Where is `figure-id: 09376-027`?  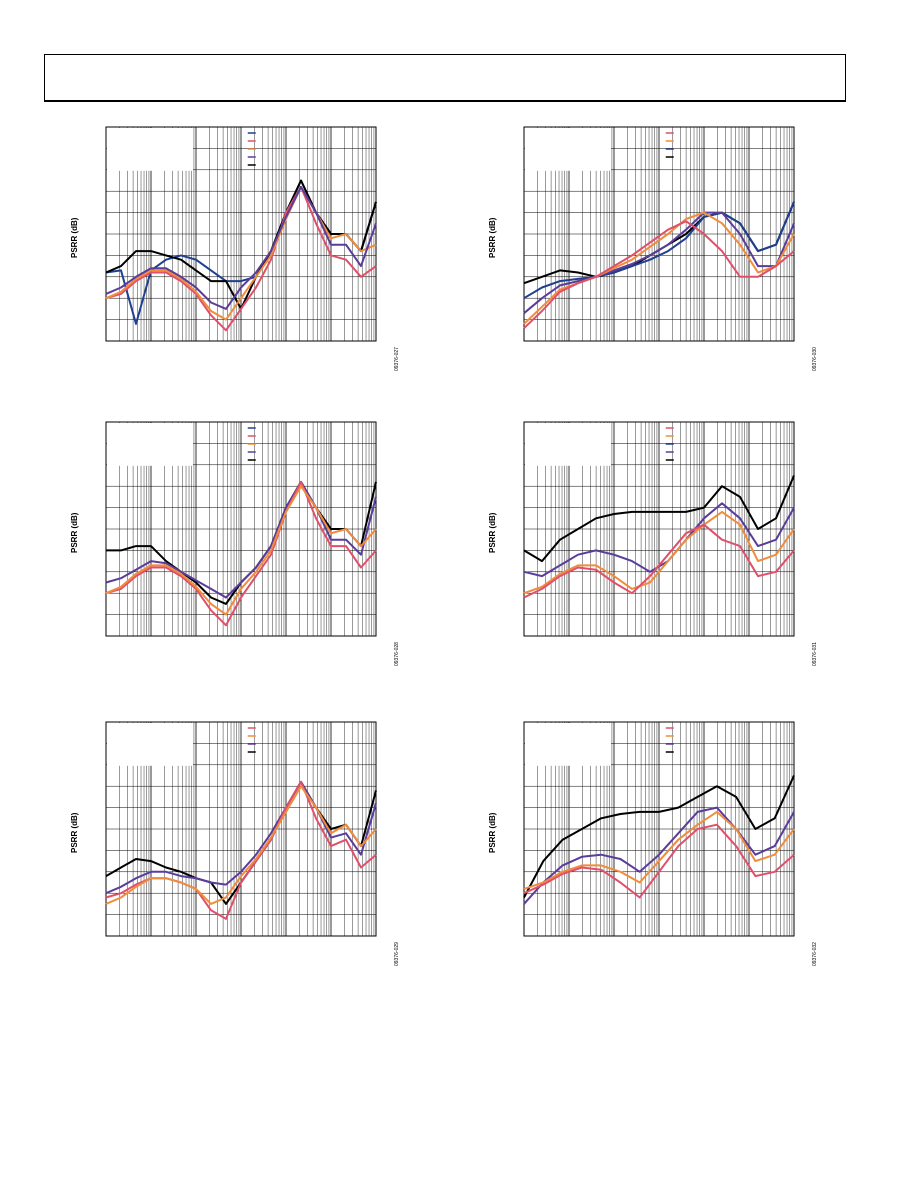
figure-id: 09376-027 is located at coordinates (397, 359).